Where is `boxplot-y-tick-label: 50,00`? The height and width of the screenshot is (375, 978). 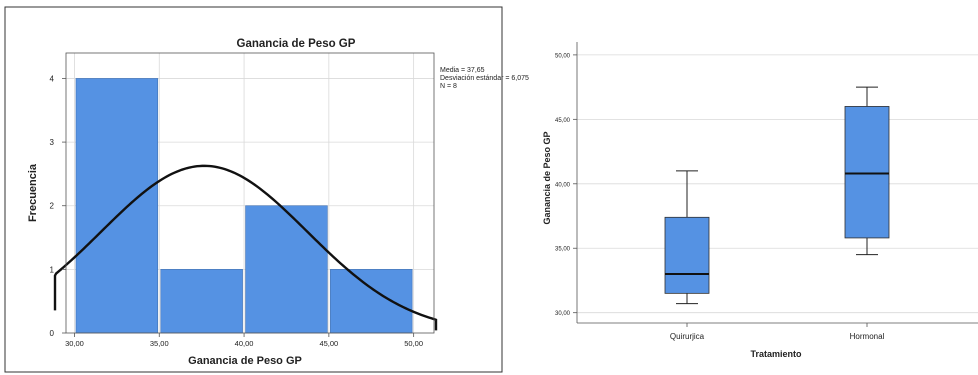 boxplot-y-tick-label: 50,00 is located at coordinates (563, 56).